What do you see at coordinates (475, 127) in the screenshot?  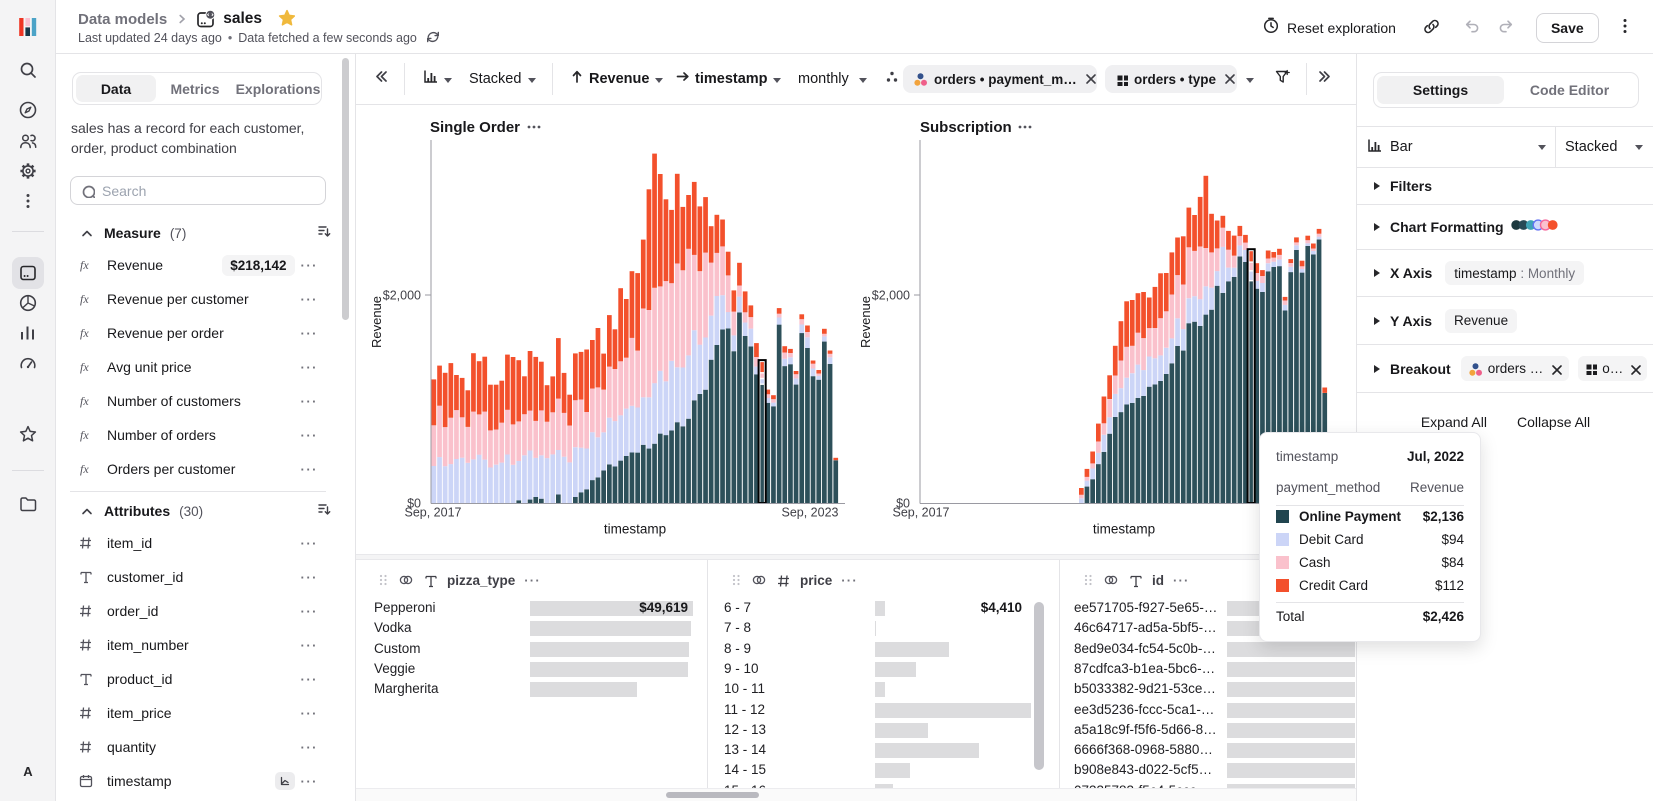 I see `svg-text: Single Order` at bounding box center [475, 127].